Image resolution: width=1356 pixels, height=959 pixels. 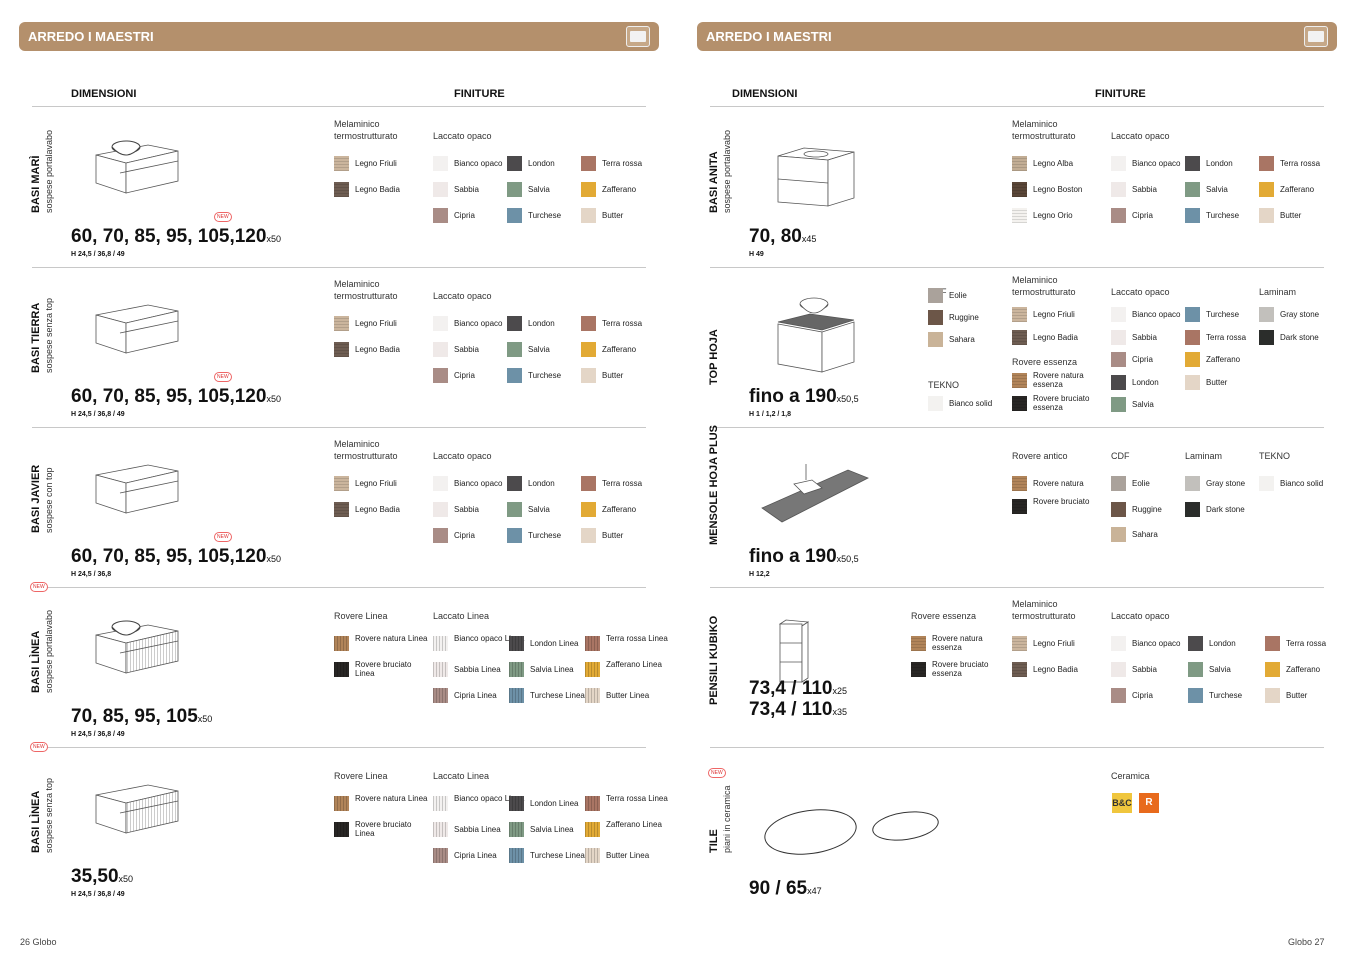 I want to click on dimensions: fino a 190x50,5, so click(x=804, y=557).